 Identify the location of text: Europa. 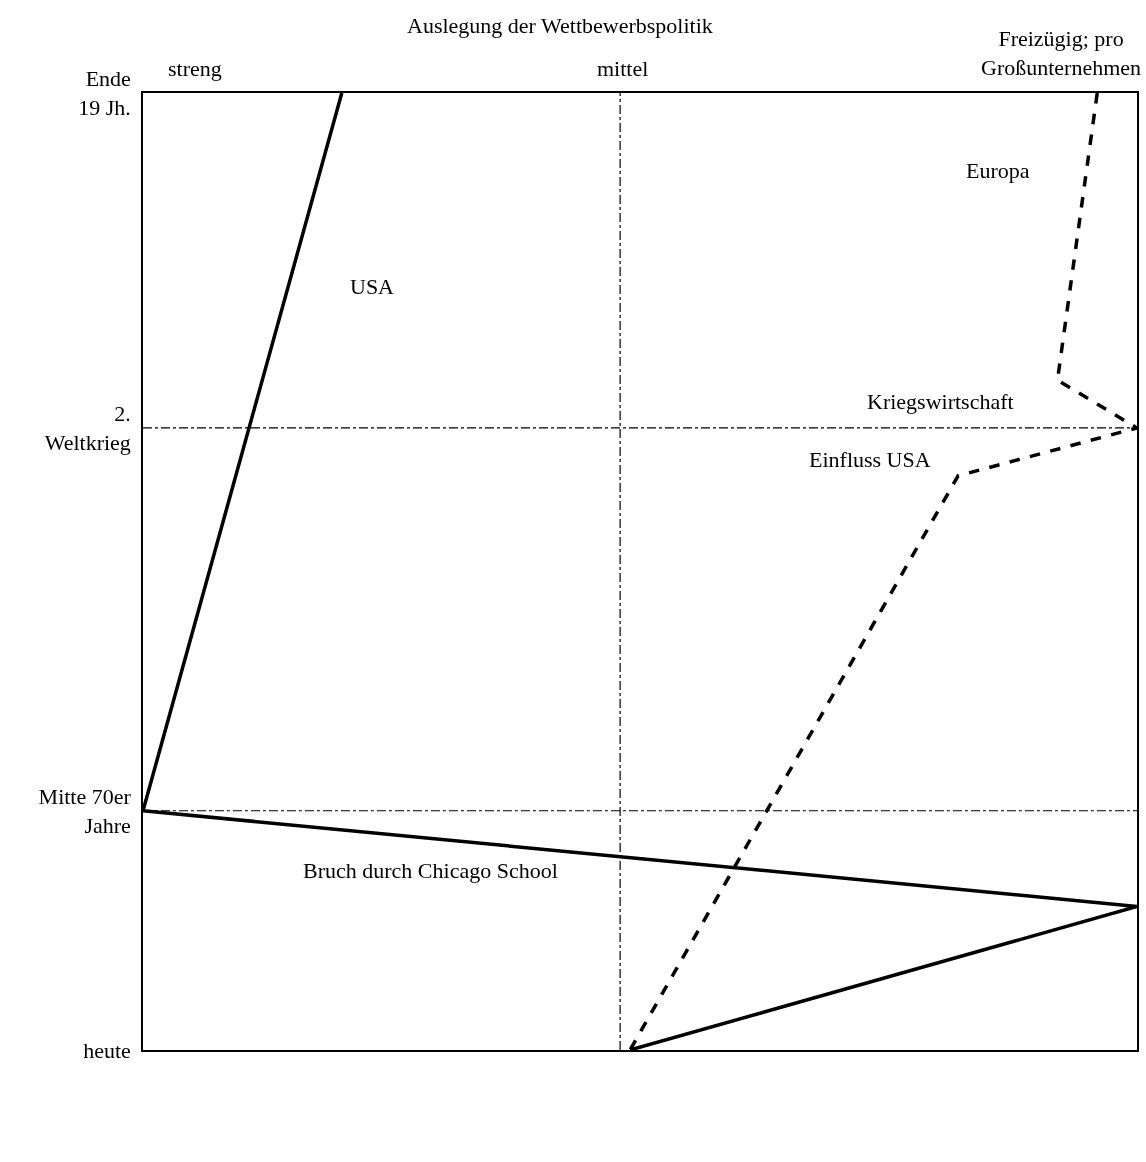
(998, 170).